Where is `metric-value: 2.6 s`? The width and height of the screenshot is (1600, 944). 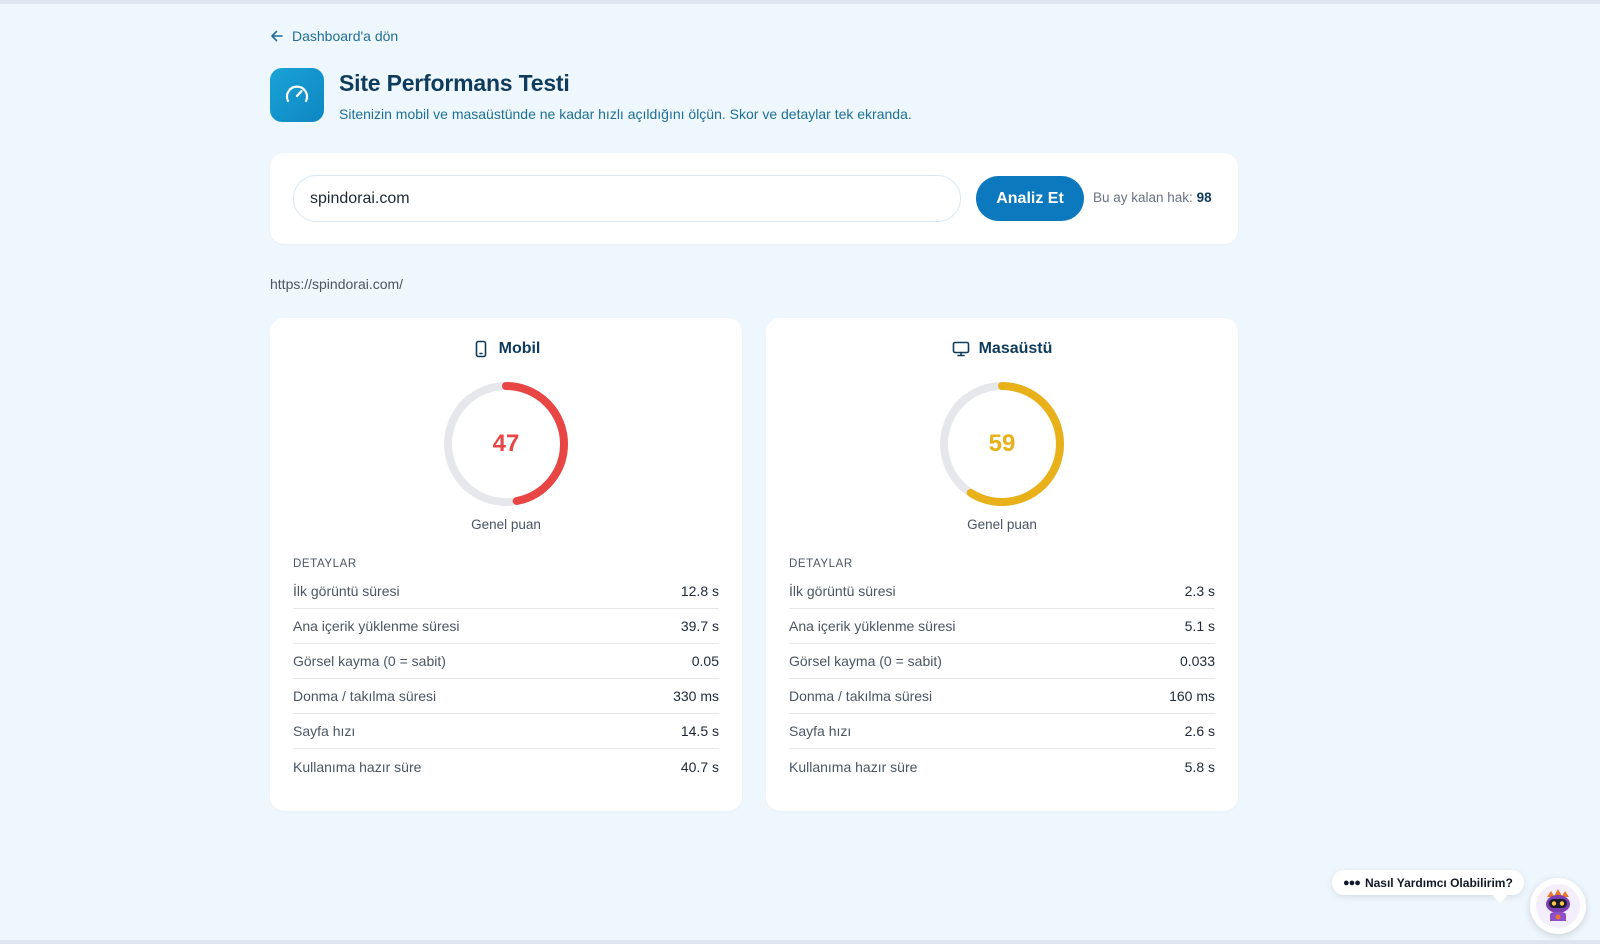 metric-value: 2.6 s is located at coordinates (1199, 731).